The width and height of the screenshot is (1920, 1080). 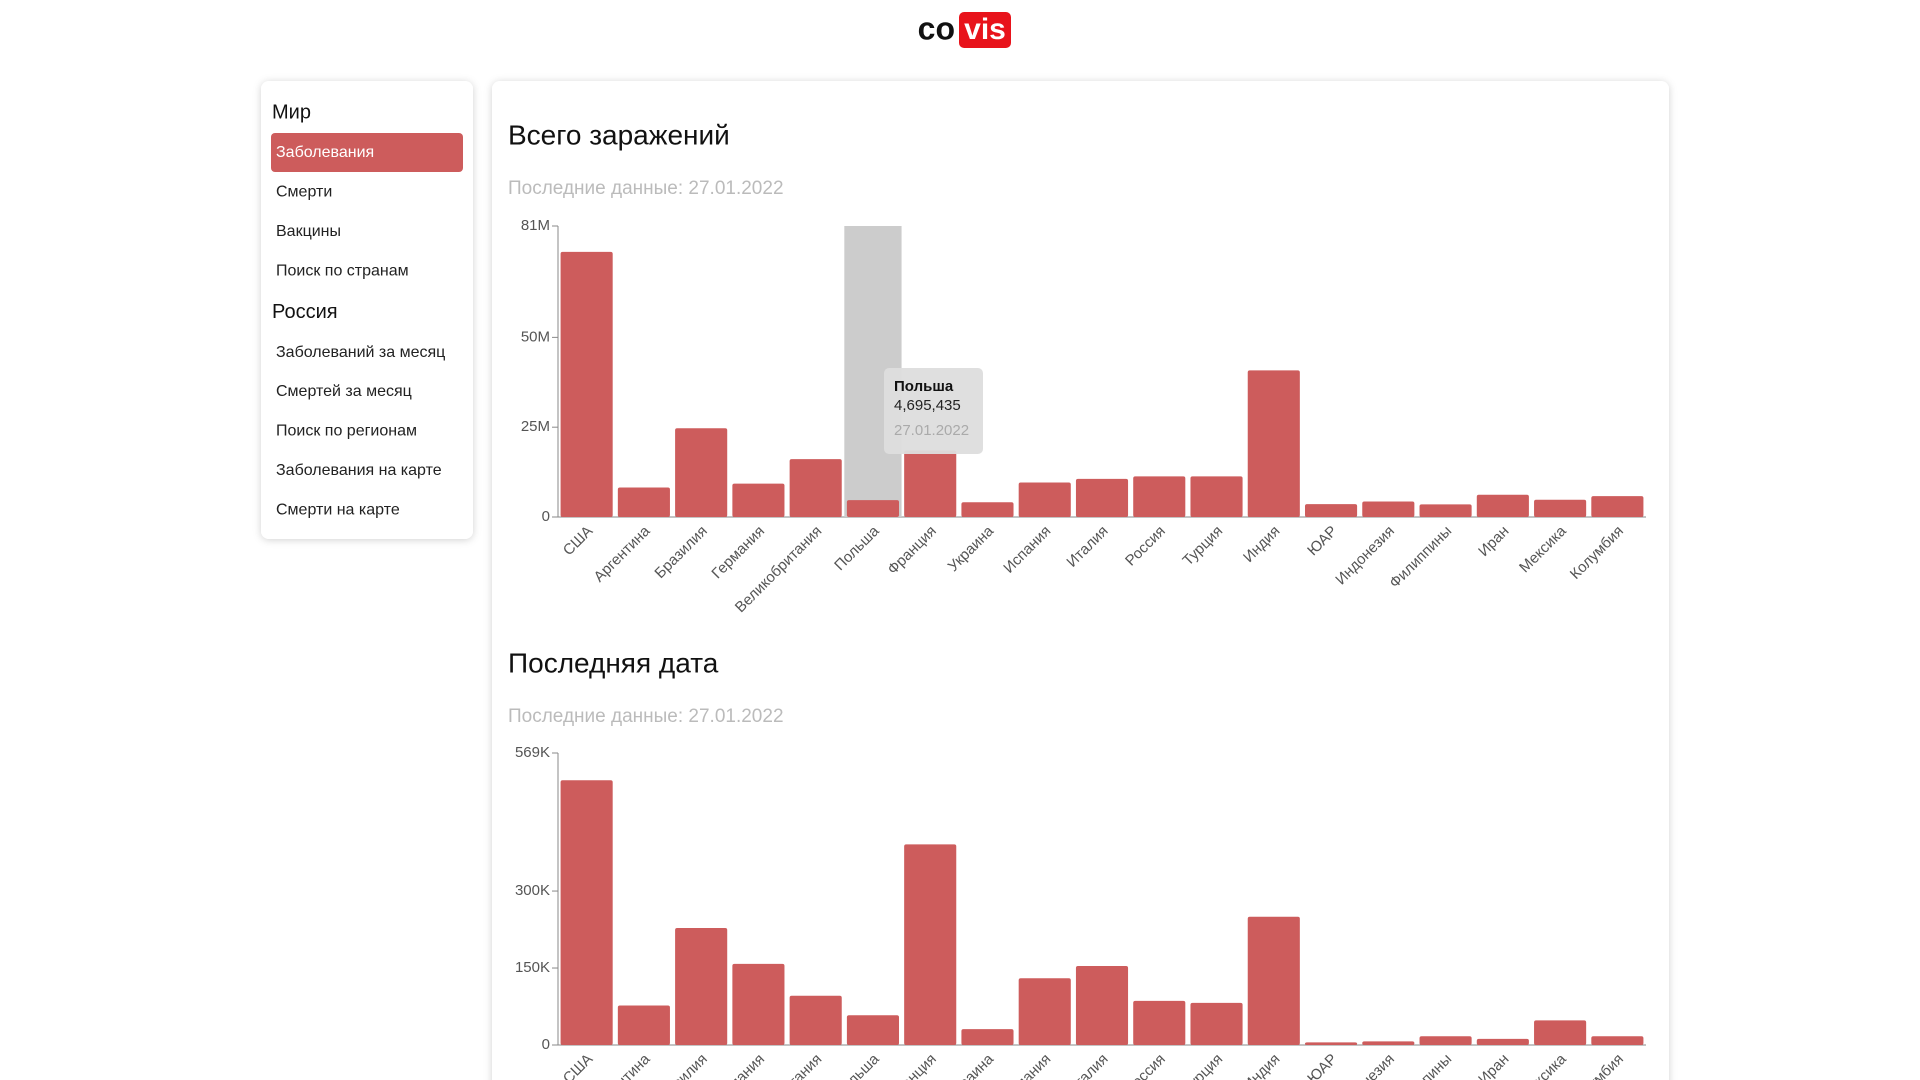 I want to click on sidebar-heading: Мир, so click(x=291, y=112).